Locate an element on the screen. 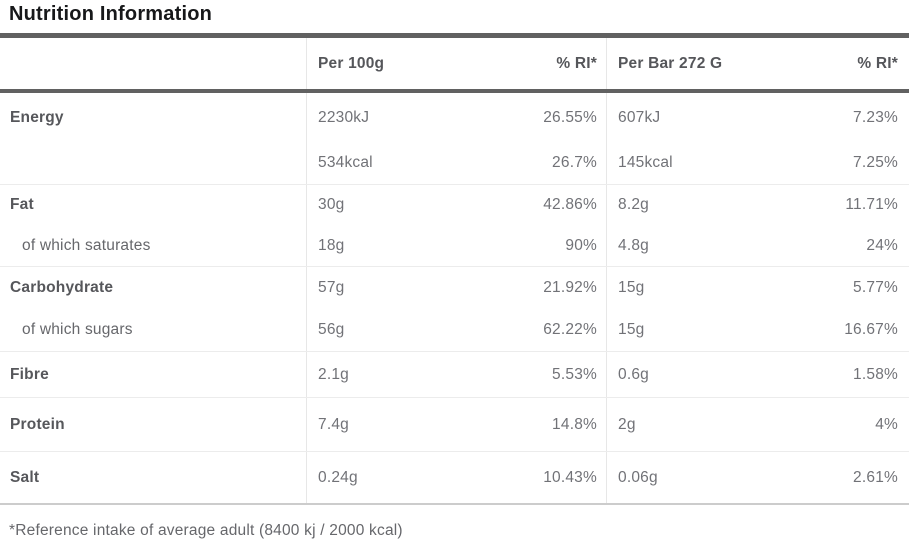 Image resolution: width=909 pixels, height=547 pixels. value-per-bar: 607kJ is located at coordinates (639, 117).